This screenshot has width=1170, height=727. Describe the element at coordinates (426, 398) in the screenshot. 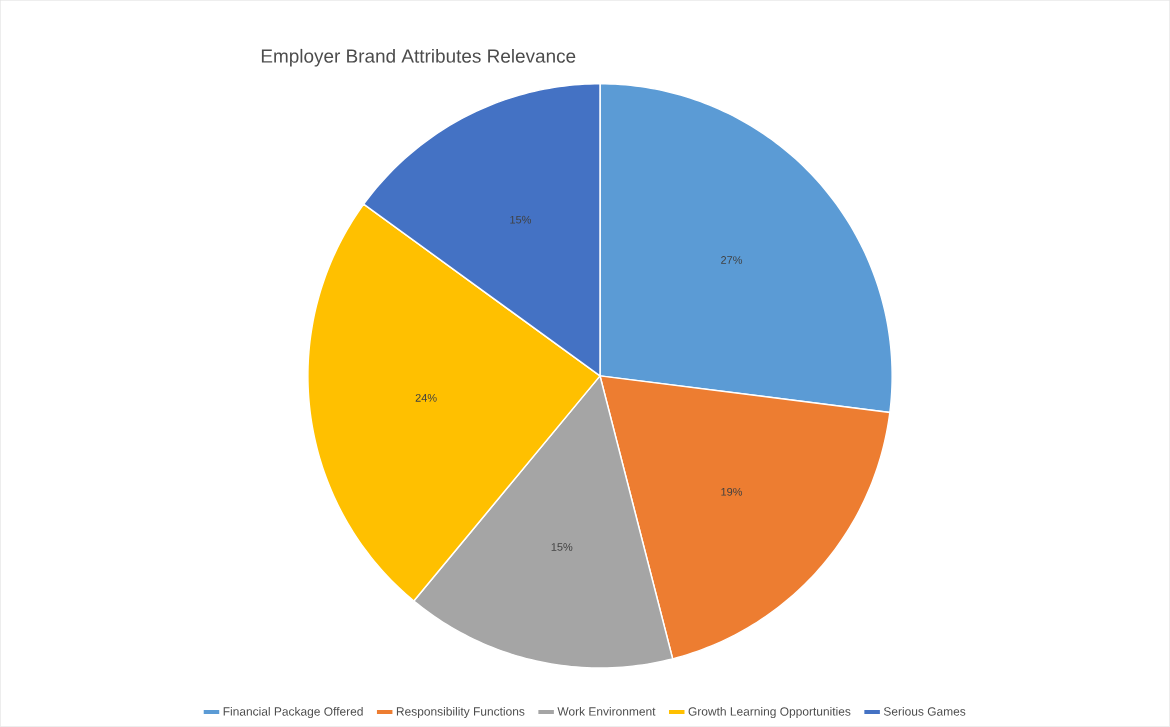

I see `data-label: 24%` at that location.